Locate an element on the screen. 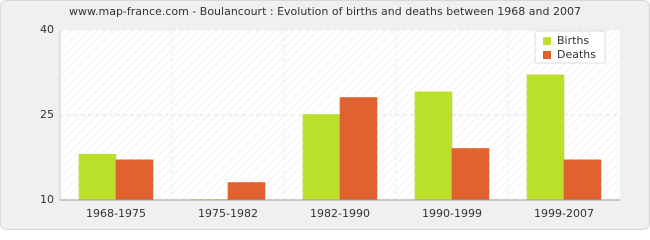 The height and width of the screenshot is (240, 650). legend-label: Births is located at coordinates (573, 40).